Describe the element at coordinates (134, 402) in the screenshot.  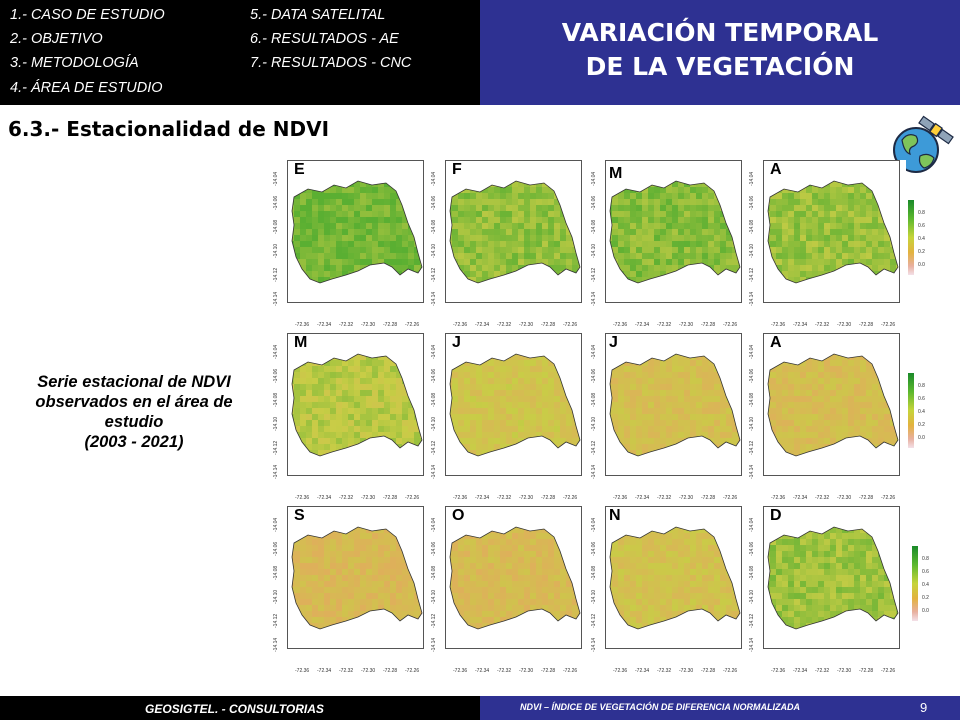
I see `caption-line-2: observados en el área de` at that location.